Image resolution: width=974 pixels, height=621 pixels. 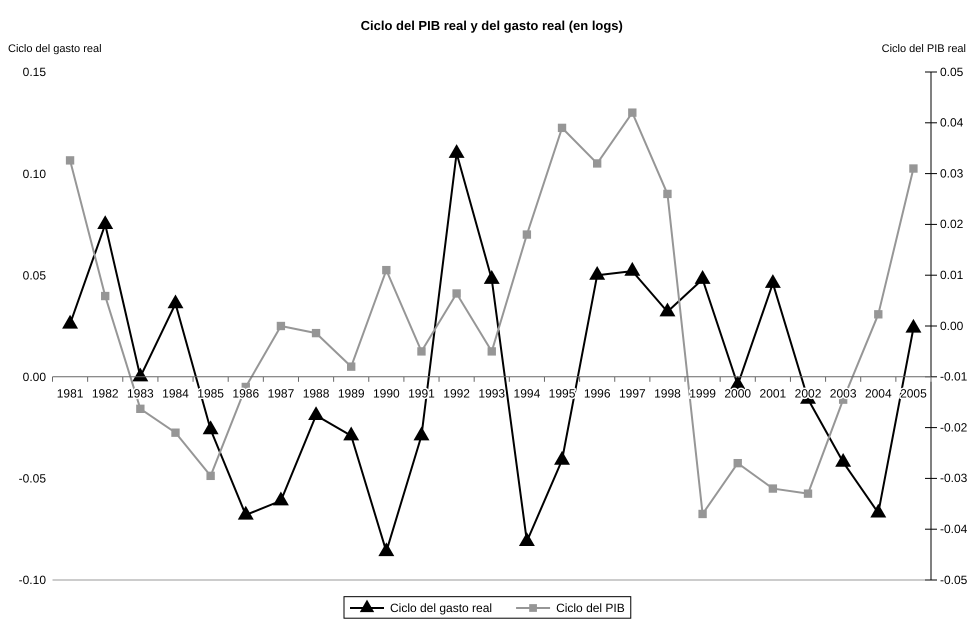 What do you see at coordinates (954, 478) in the screenshot?
I see `y2-tick-label: -0.03` at bounding box center [954, 478].